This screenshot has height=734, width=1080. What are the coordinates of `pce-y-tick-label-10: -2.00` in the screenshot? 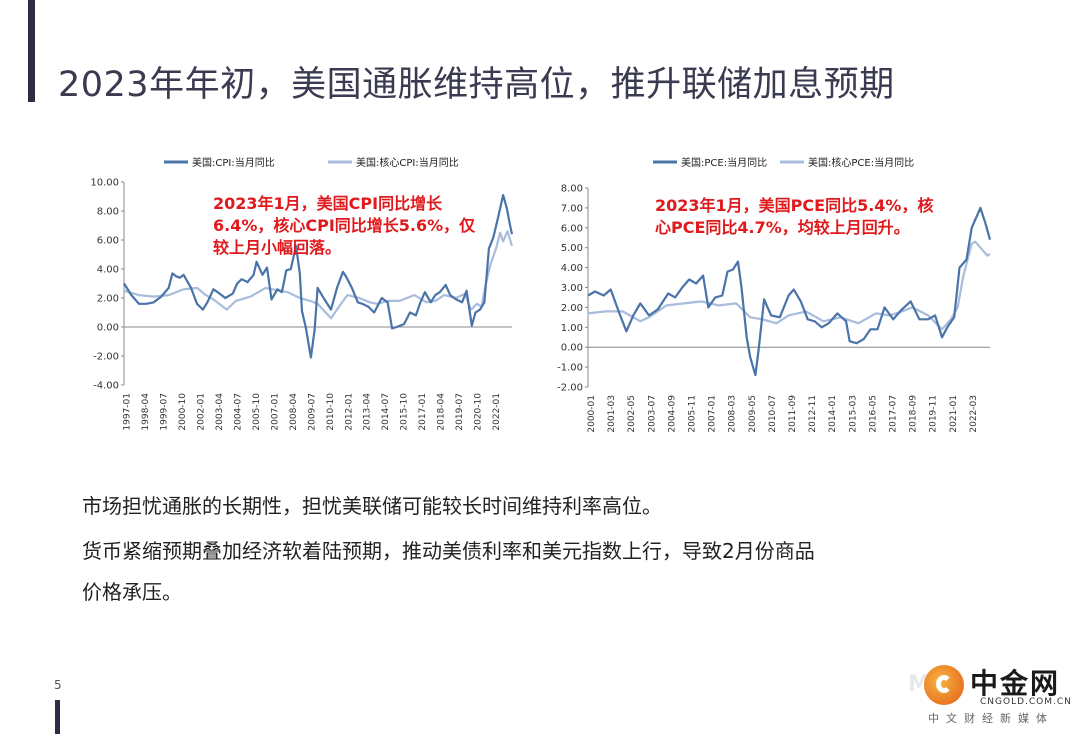 It's located at (570, 388).